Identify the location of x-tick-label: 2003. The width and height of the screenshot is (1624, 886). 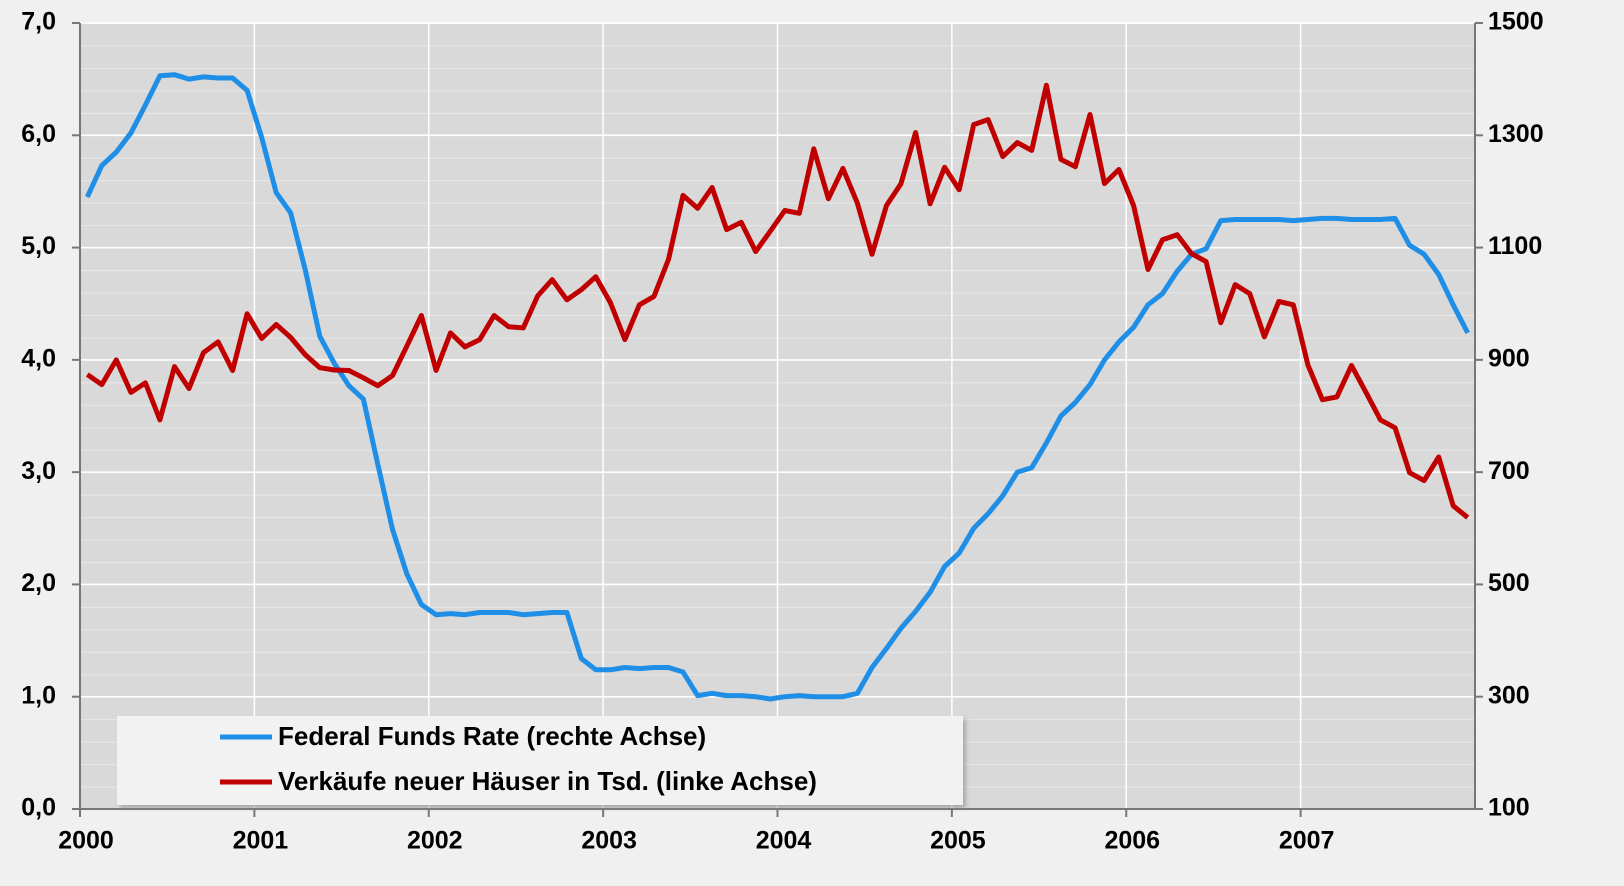
(609, 841).